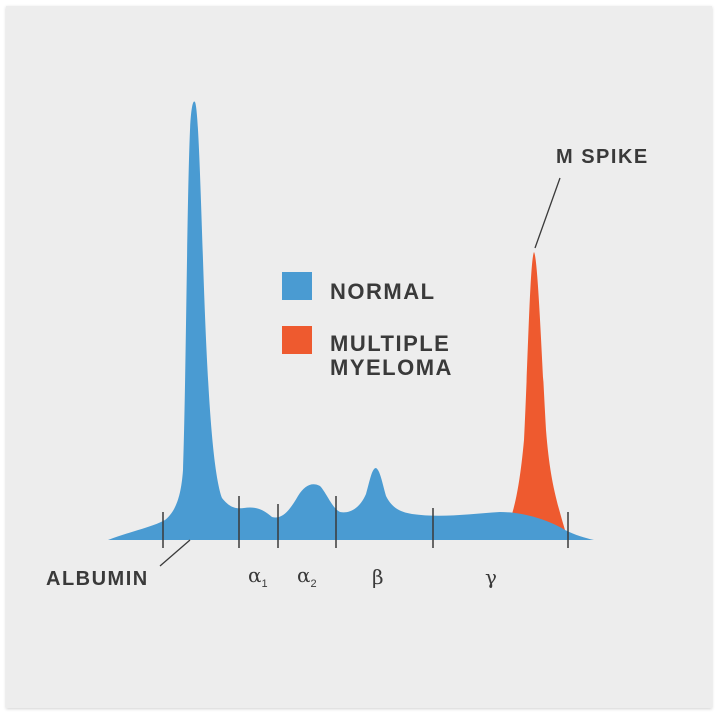 This screenshot has width=720, height=720. Describe the element at coordinates (314, 584) in the screenshot. I see `alpha2-subscript: 2` at that location.